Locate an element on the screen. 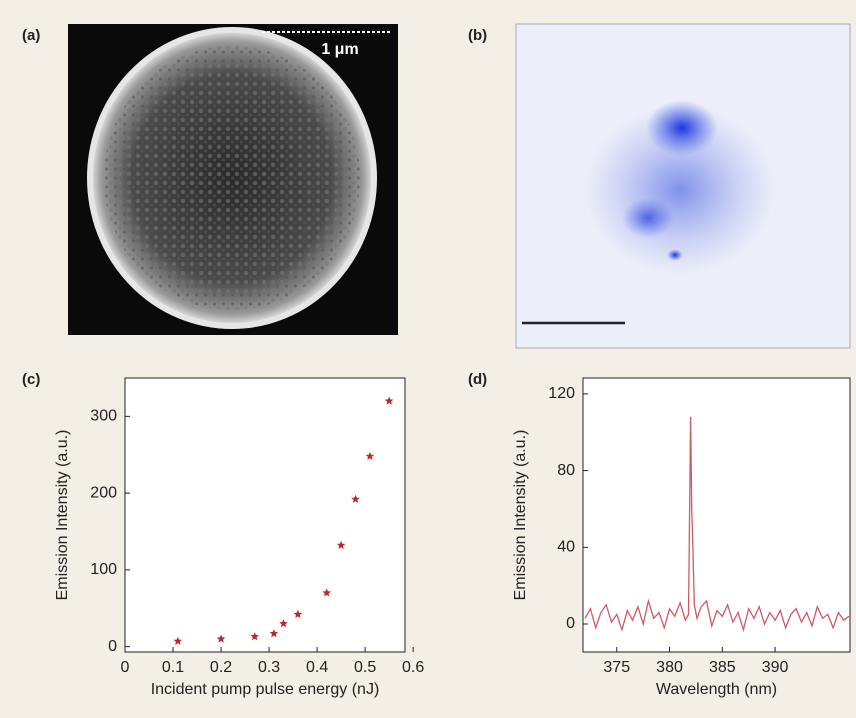  x-tick-label: 0.3 is located at coordinates (269, 667).